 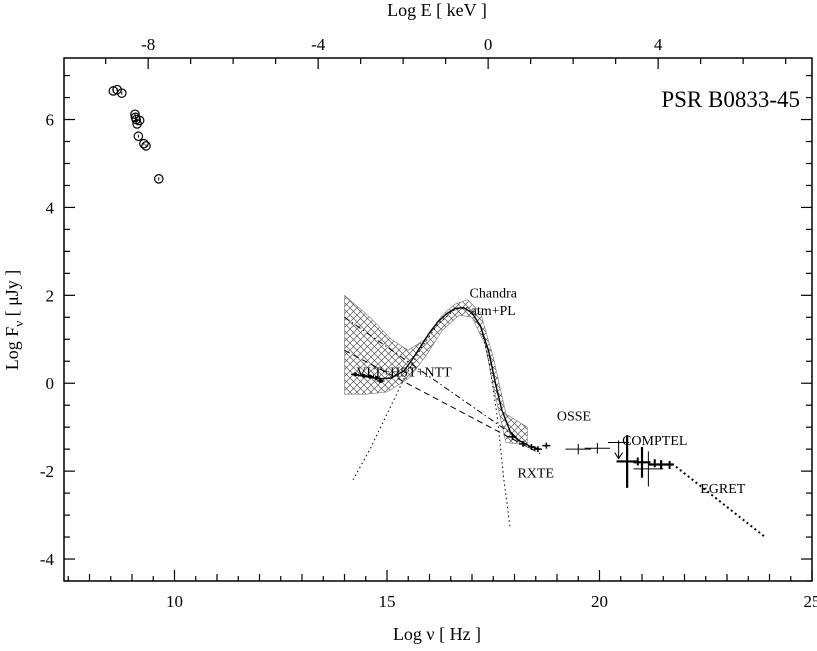 What do you see at coordinates (50, 383) in the screenshot?
I see `y-tick-label: 0` at bounding box center [50, 383].